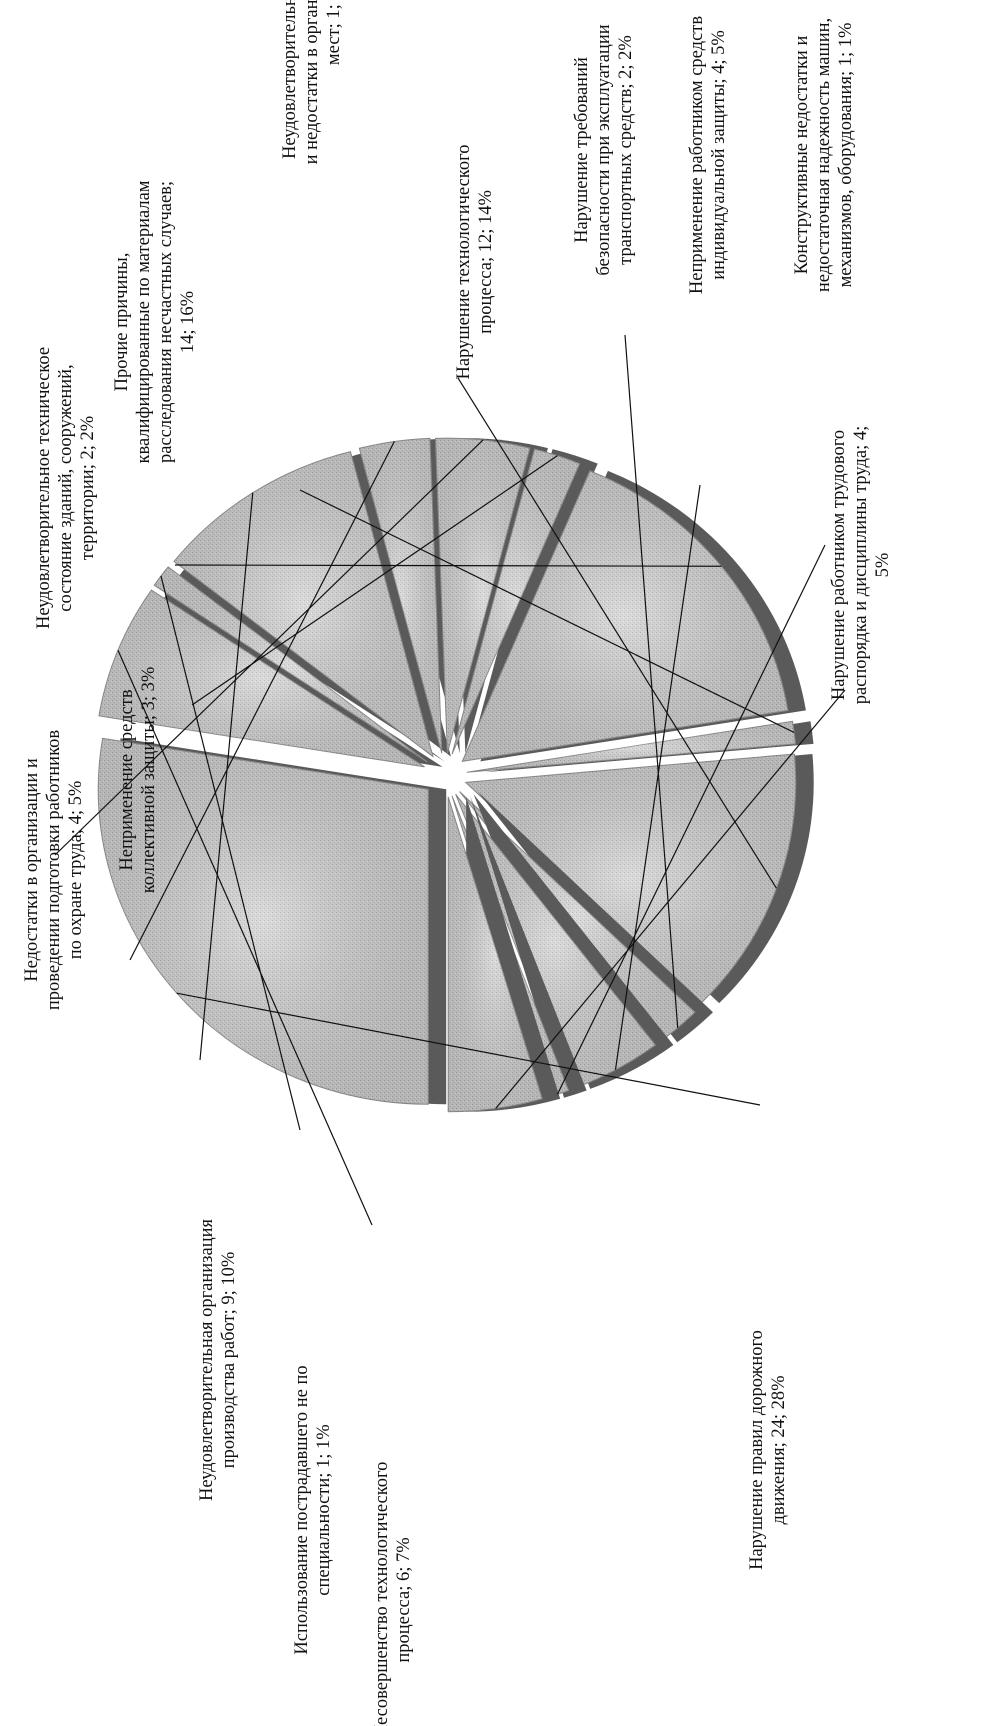 Image resolution: width=985 pixels, height=1726 pixels. What do you see at coordinates (846, 155) in the screenshot?
I see `slice-label-line: механизмов, оборудования; 1; 1%` at bounding box center [846, 155].